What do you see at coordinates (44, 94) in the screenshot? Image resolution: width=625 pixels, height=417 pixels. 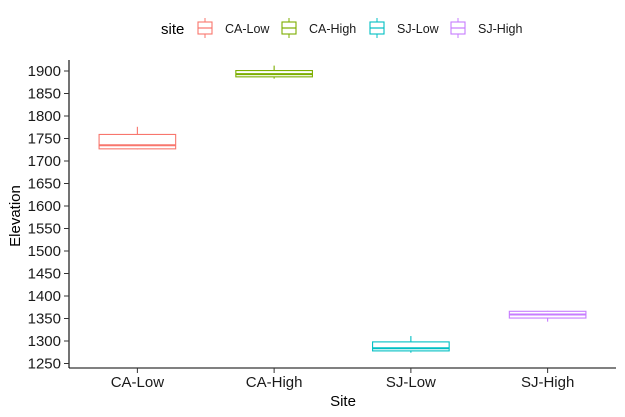 I see `y-tick-label: 1850` at bounding box center [44, 94].